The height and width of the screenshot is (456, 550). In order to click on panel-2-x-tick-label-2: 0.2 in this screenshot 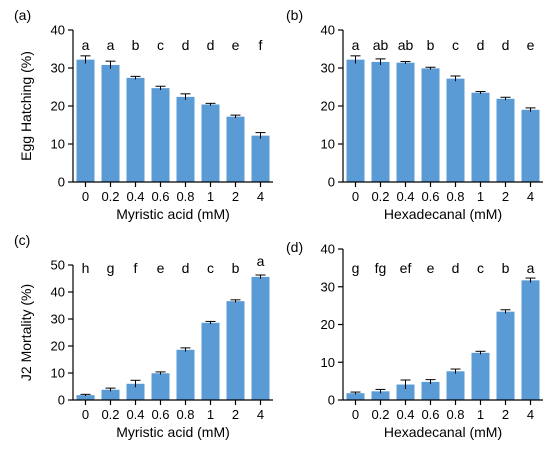, I will do `click(380, 196)`.